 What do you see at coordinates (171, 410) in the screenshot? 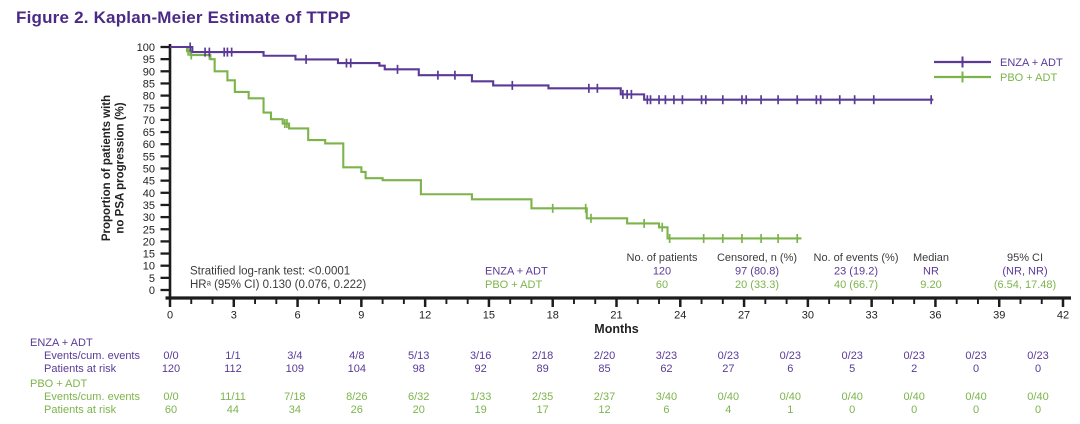
I see `risk-value: 60` at bounding box center [171, 410].